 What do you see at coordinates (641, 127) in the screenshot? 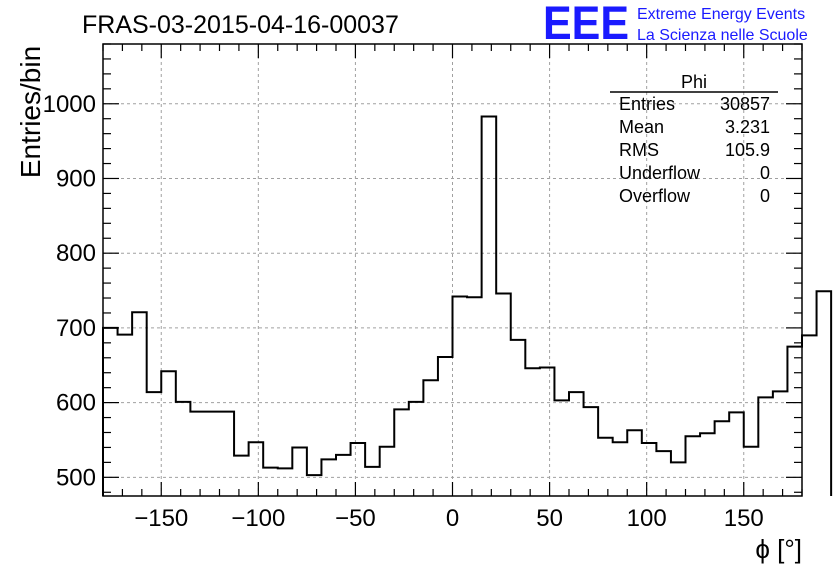
I see `stats-label: Mean` at bounding box center [641, 127].